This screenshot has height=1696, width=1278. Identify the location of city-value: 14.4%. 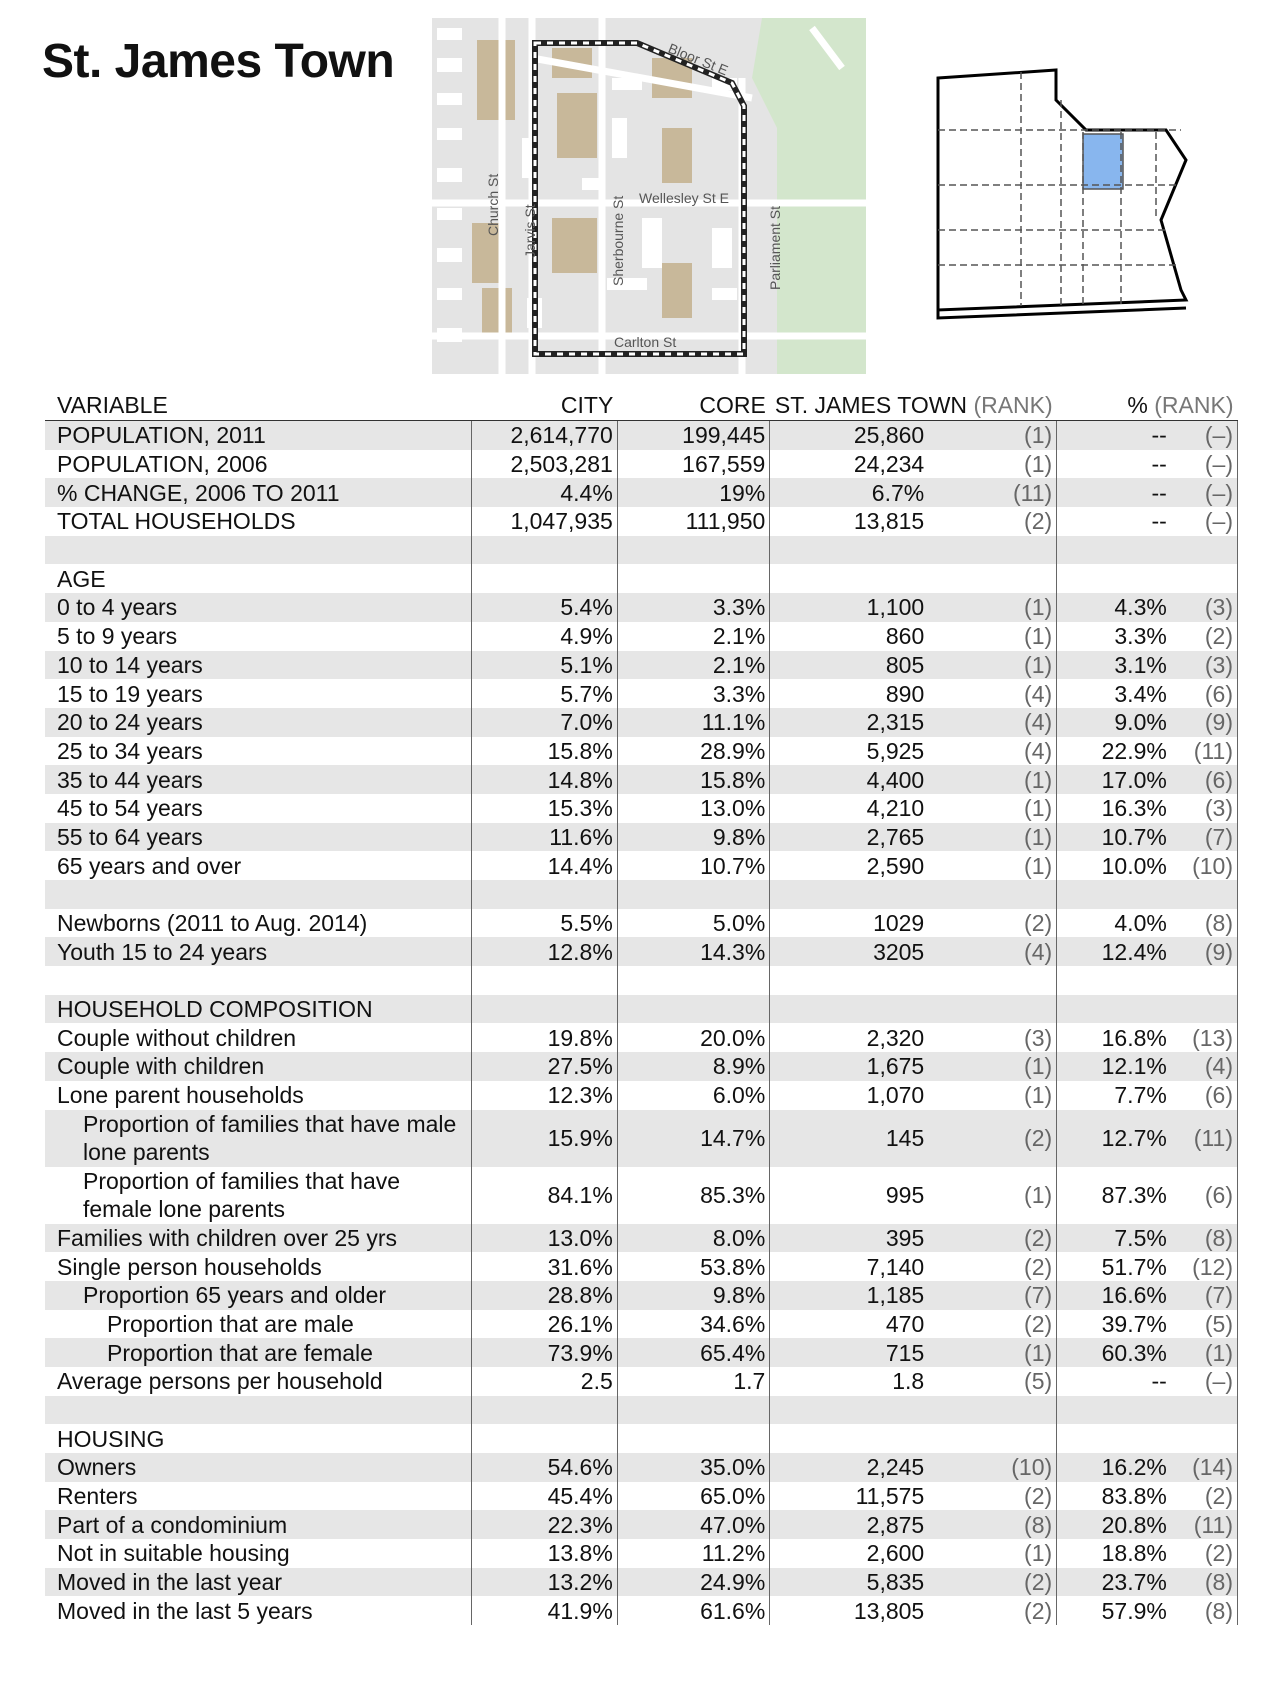
(544, 865).